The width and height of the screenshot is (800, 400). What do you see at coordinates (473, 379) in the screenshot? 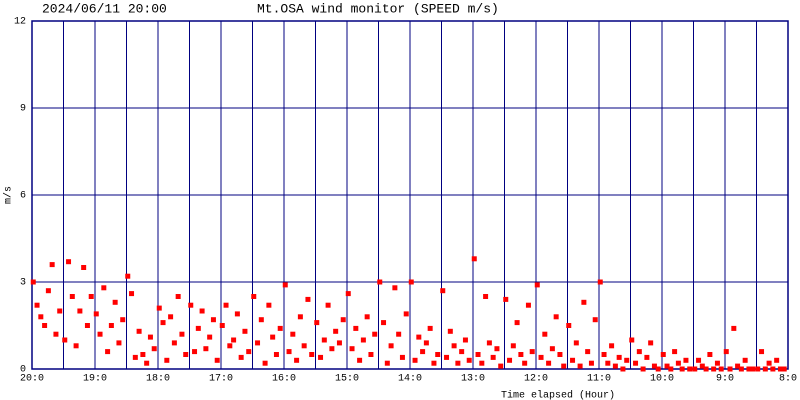
I see `x-tick-label: 13:0` at bounding box center [473, 379].